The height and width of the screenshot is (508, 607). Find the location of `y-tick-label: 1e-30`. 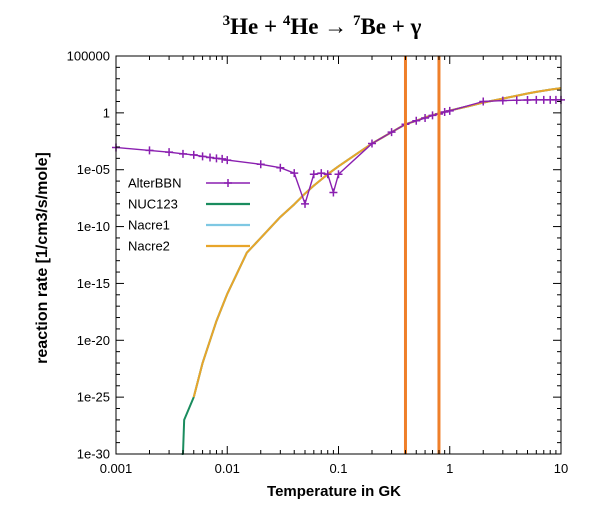

y-tick-label: 1e-30 is located at coordinates (93, 454).